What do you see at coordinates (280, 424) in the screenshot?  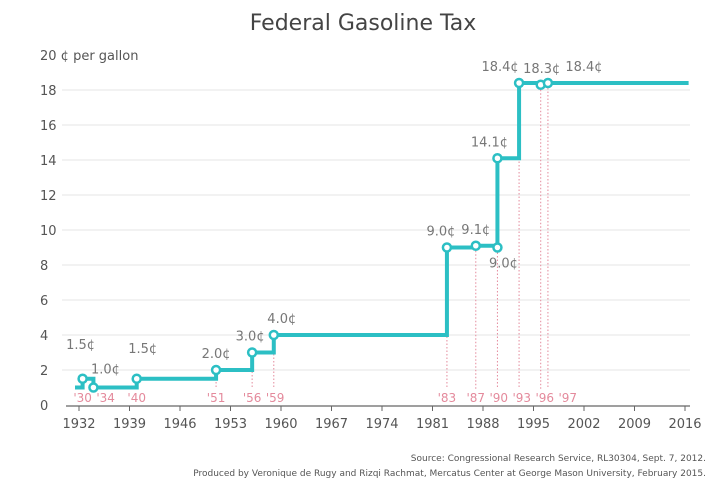 I see `x-tick-label: 1960` at bounding box center [280, 424].